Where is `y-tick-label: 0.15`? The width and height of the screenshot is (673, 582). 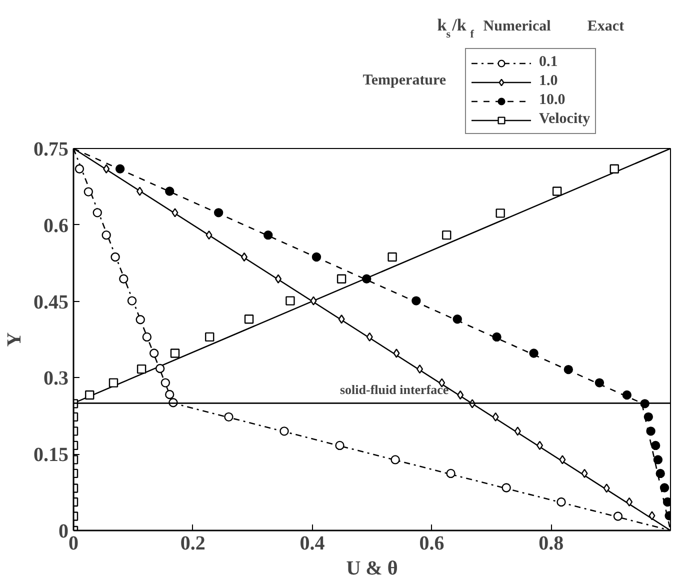 y-tick-label: 0.15 is located at coordinates (51, 455).